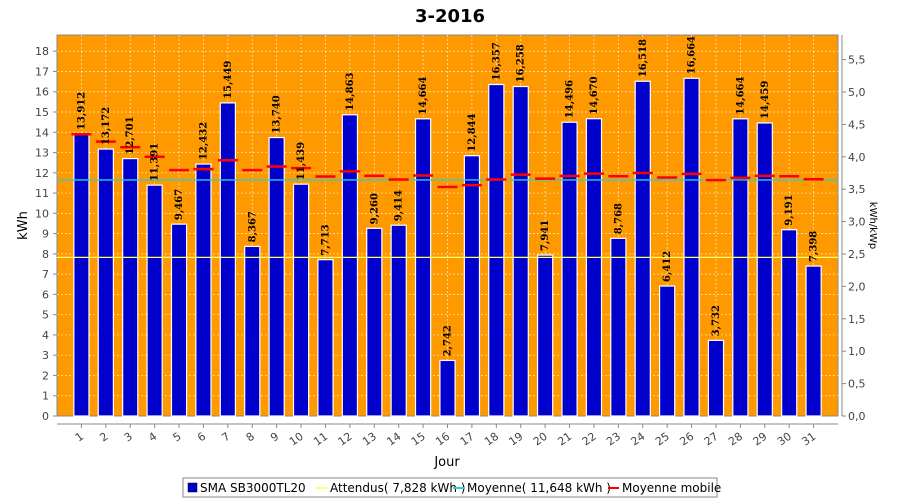 Image resolution: width=900 pixels, height=500 pixels. Describe the element at coordinates (613, 439) in the screenshot. I see `x-tick-label: 23` at that location.